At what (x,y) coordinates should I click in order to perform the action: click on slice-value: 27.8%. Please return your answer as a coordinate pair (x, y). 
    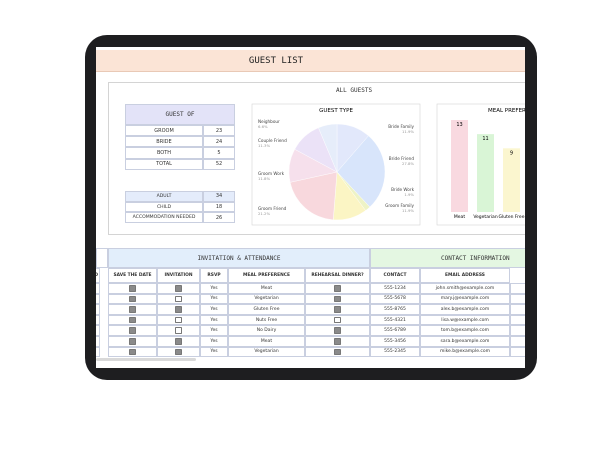
    Looking at the image, I should click on (408, 163).